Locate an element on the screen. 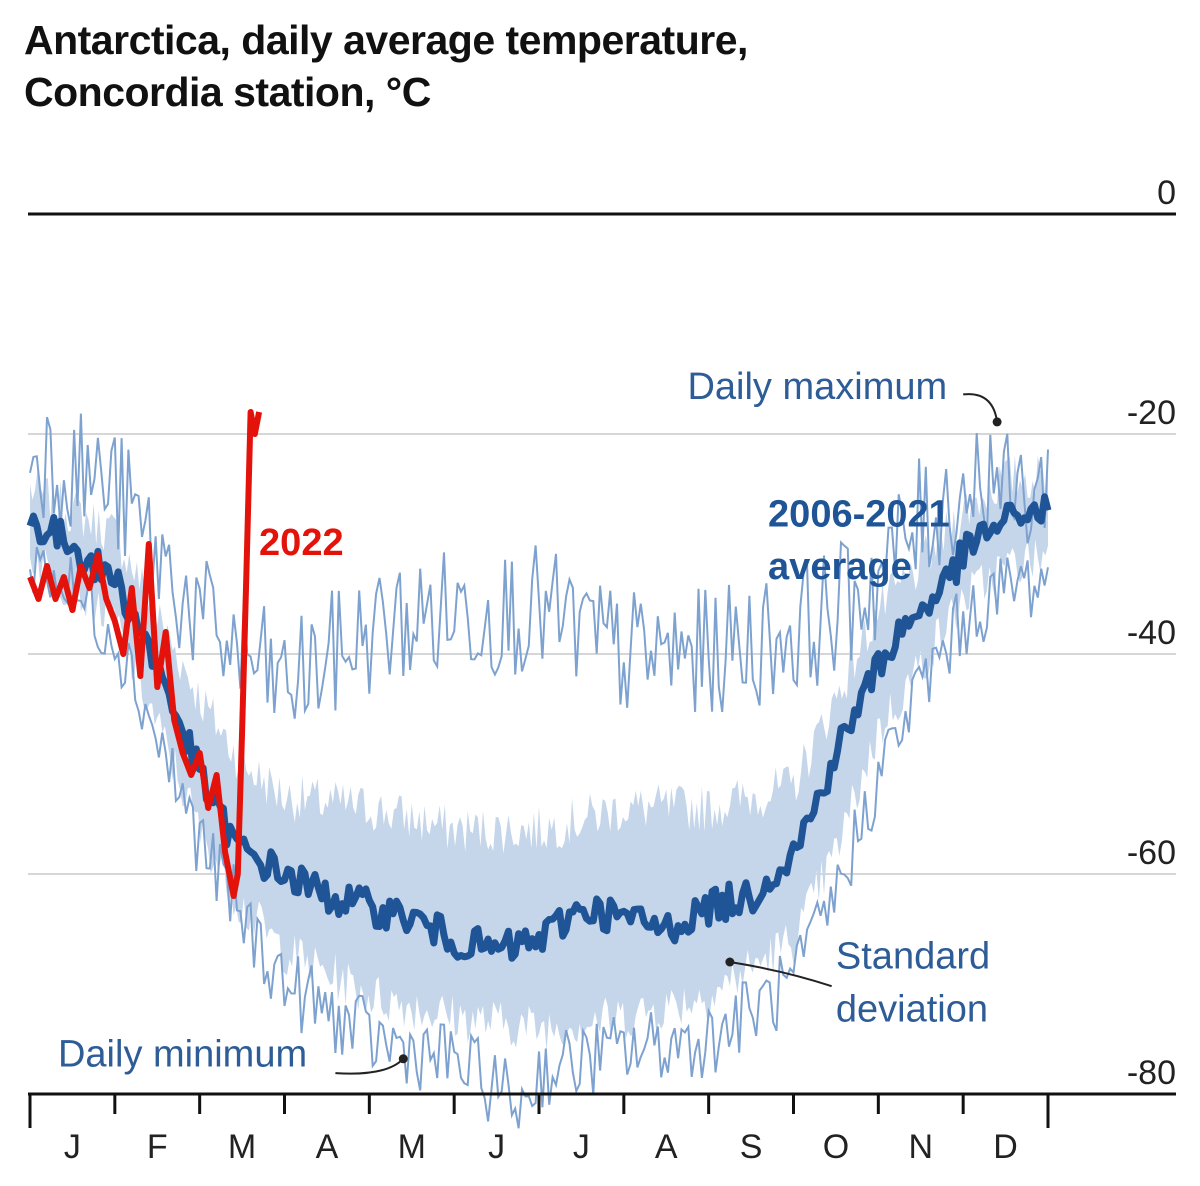  y-tick-label: -40 is located at coordinates (1151, 633).